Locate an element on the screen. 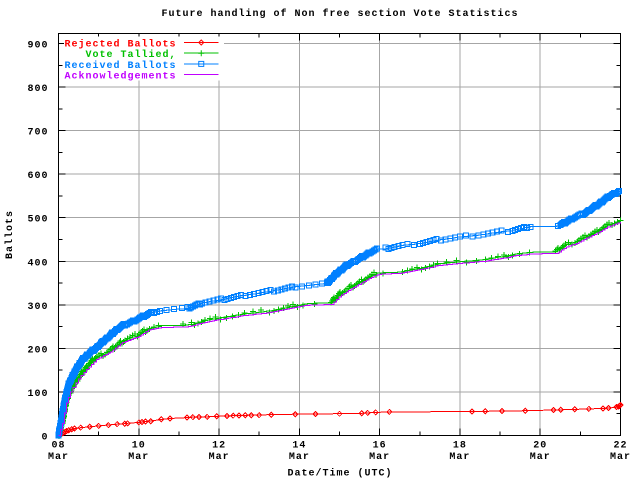 The height and width of the screenshot is (480, 640). y-tick-label: 500 is located at coordinates (37, 220).